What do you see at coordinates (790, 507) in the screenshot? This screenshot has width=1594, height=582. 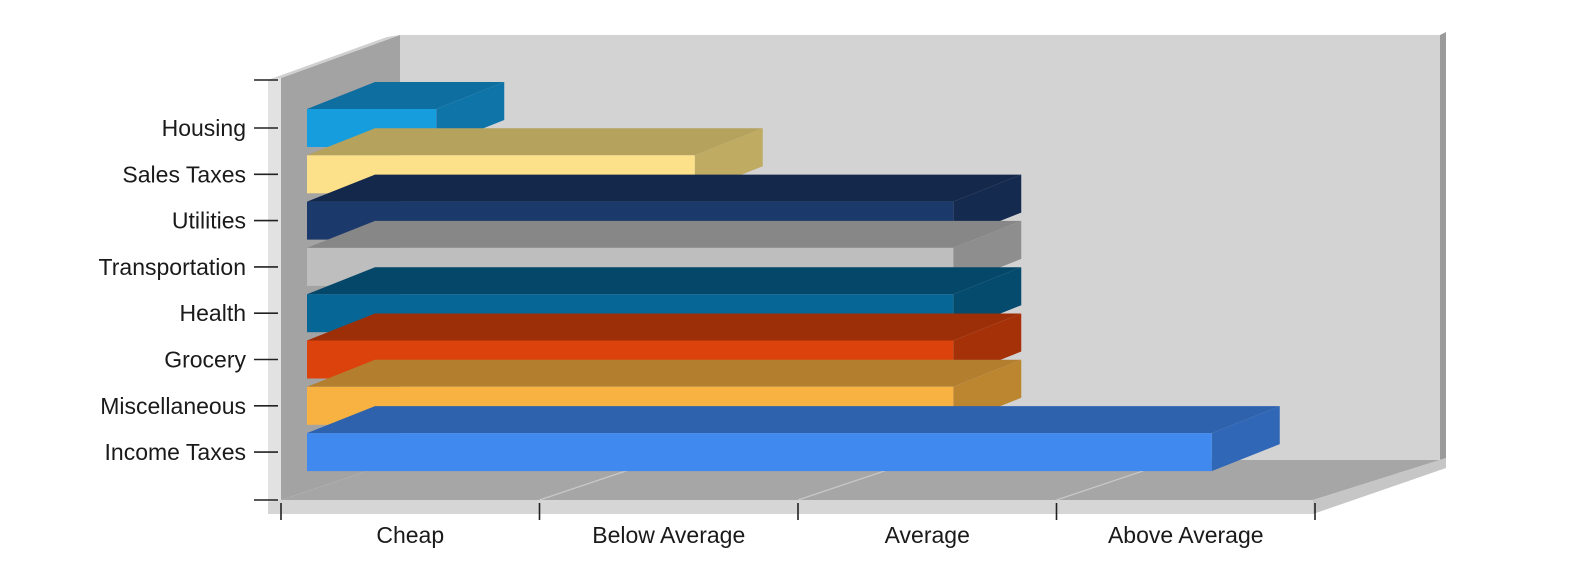 I see `chart-floor-front-edge` at bounding box center [790, 507].